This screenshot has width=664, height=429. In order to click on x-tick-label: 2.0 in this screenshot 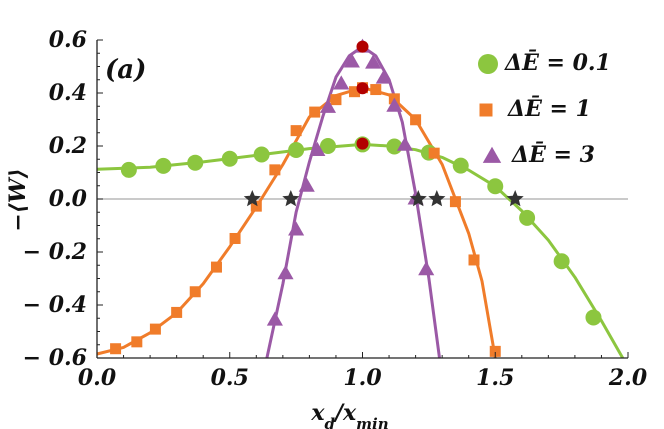, I will do `click(628, 378)`.